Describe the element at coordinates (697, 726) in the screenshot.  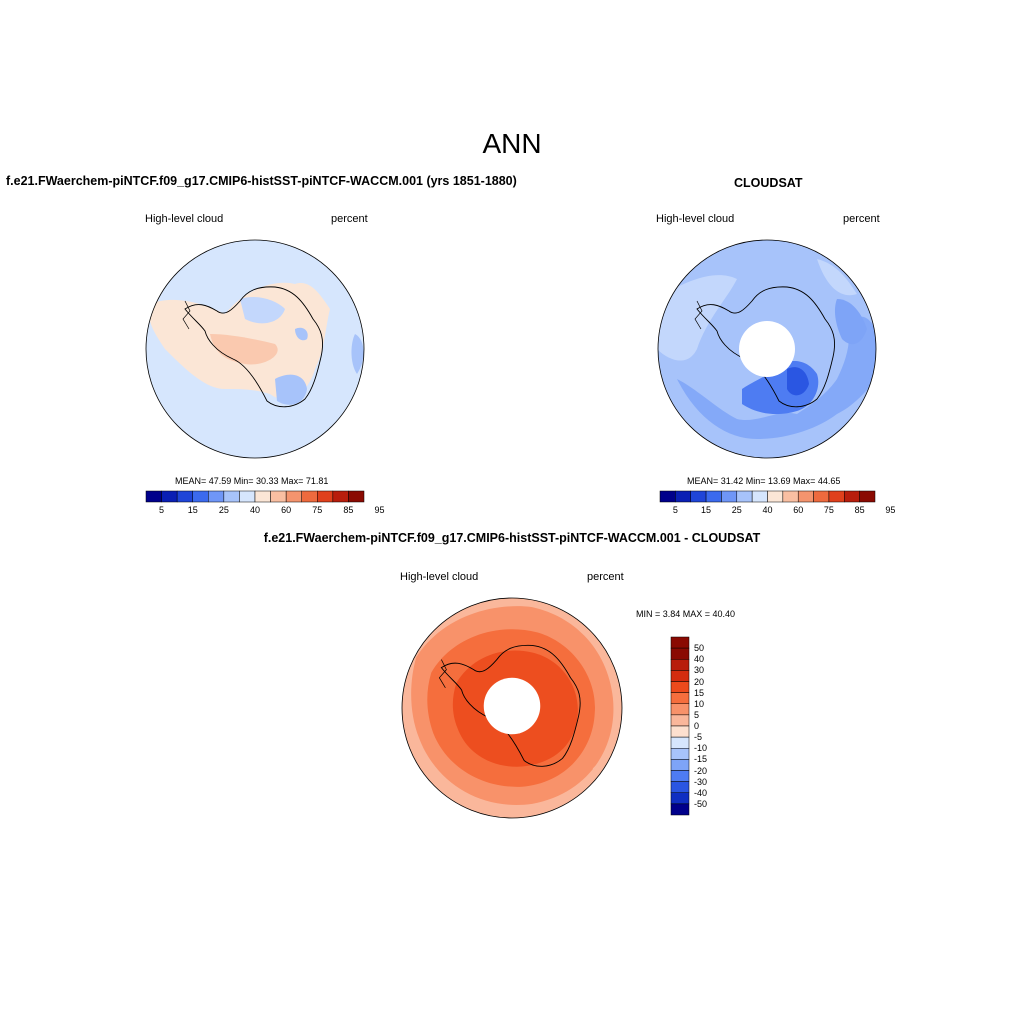
I see `colorbar-tick-label: 0` at that location.